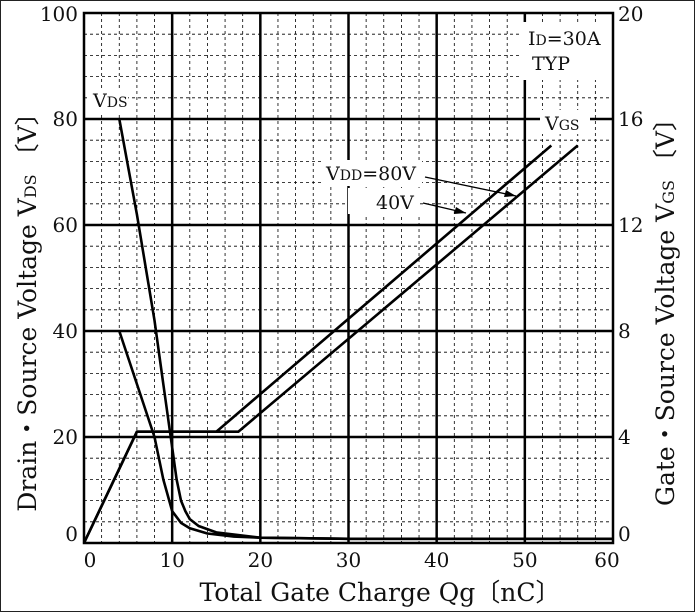  I want to click on vdd-80v-label-part-0: V, so click(332, 174).